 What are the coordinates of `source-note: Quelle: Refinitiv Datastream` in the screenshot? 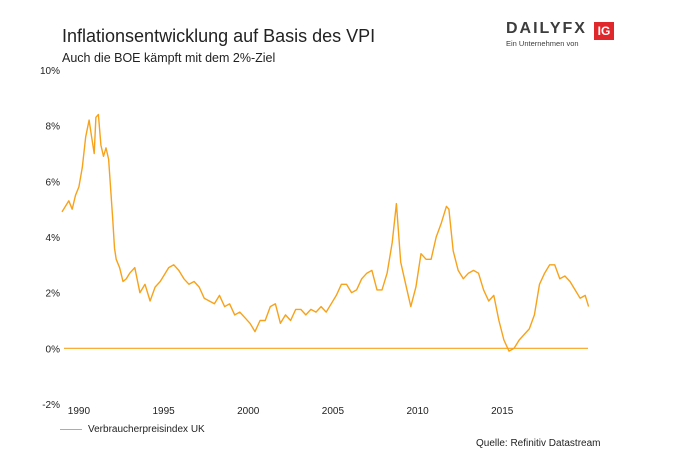 It's located at (538, 443).